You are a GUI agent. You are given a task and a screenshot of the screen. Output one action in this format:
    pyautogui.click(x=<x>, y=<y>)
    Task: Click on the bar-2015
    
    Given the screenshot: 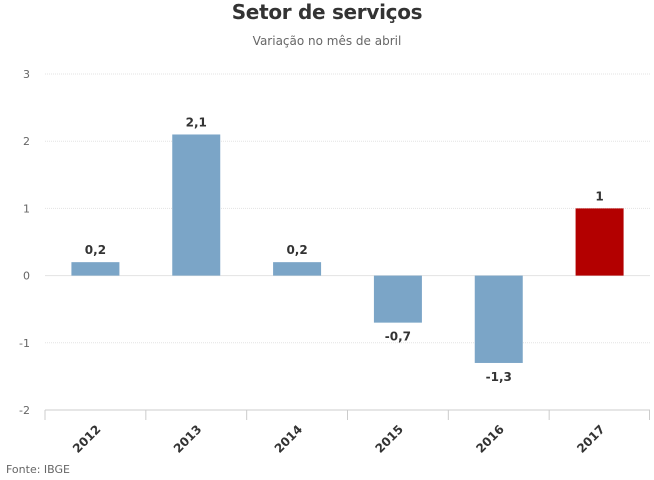 What is the action you would take?
    pyautogui.click(x=397, y=299)
    